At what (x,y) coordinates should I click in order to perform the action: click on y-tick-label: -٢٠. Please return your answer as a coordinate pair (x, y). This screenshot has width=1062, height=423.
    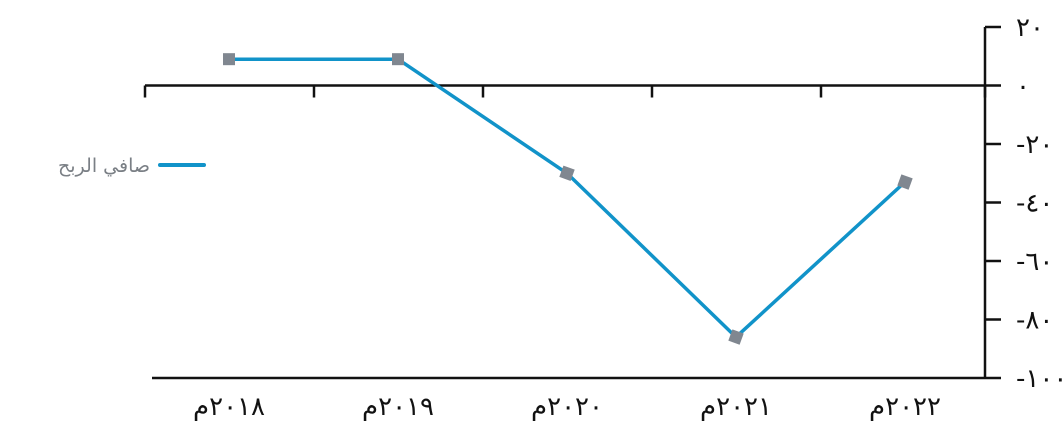
    Looking at the image, I should click on (1034, 145).